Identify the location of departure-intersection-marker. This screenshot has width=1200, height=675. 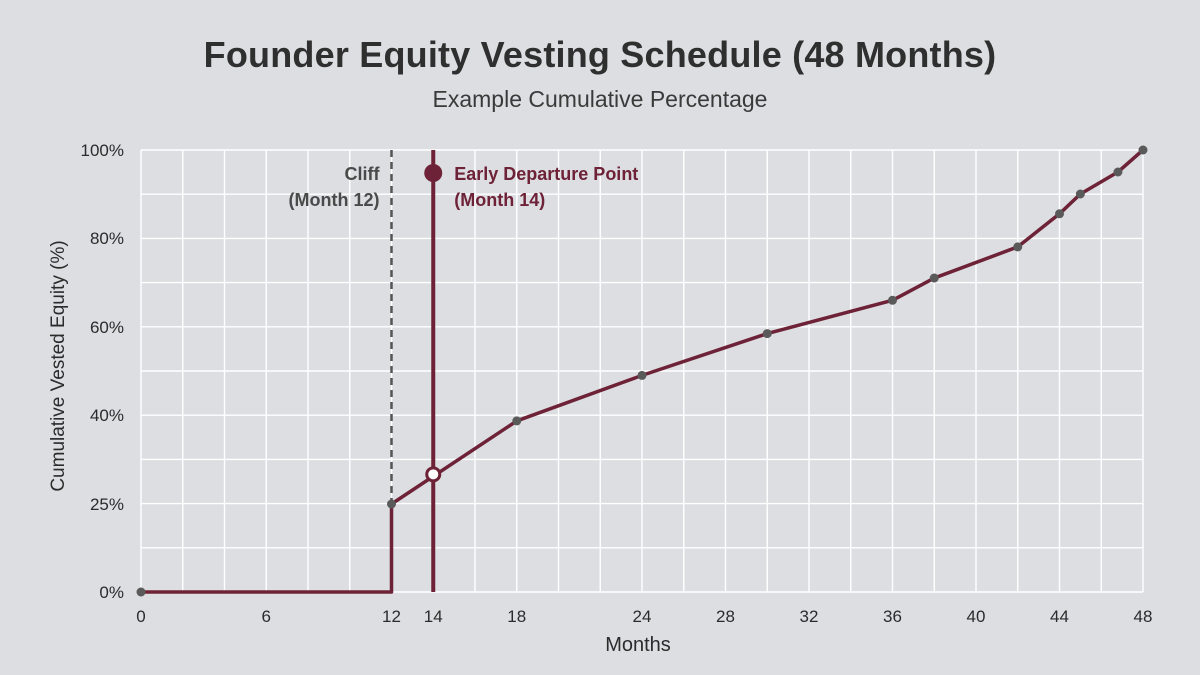
(433, 474).